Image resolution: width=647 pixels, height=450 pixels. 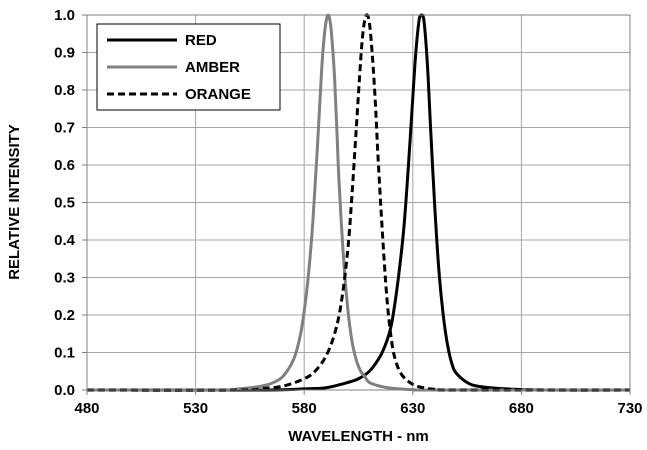 I want to click on y-tick-label: 0.3, so click(x=64, y=278).